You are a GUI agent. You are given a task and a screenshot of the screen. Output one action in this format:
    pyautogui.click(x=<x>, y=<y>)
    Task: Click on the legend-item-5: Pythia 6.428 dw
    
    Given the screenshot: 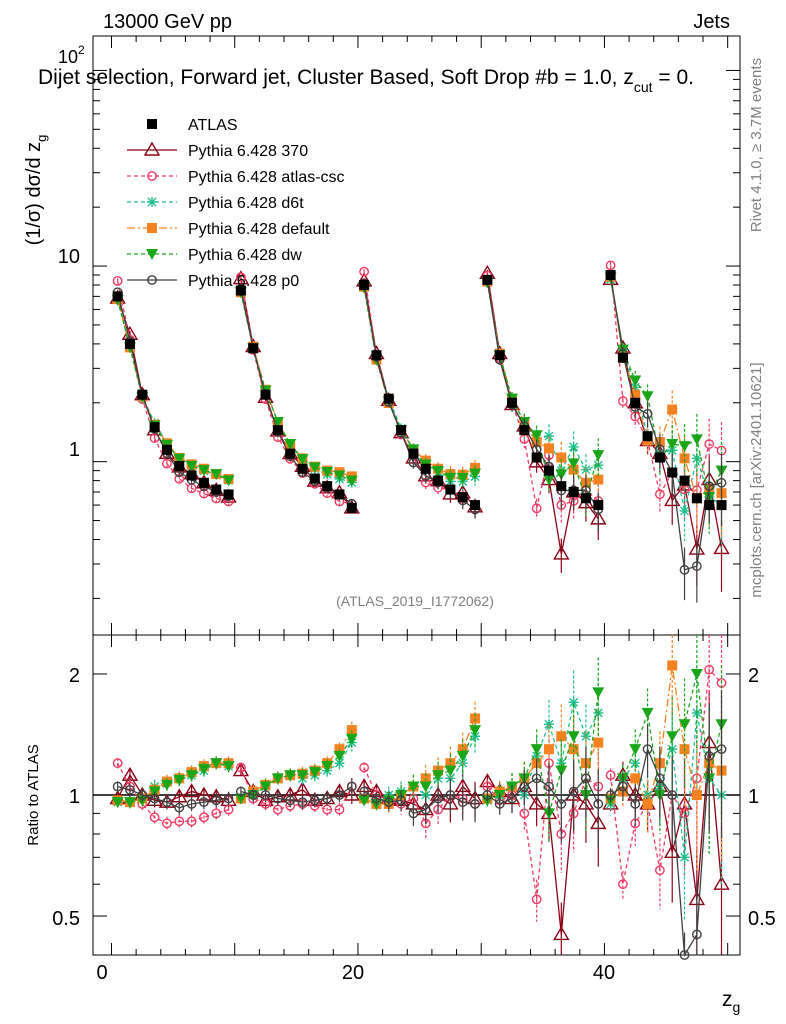 What is the action you would take?
    pyautogui.click(x=214, y=255)
    